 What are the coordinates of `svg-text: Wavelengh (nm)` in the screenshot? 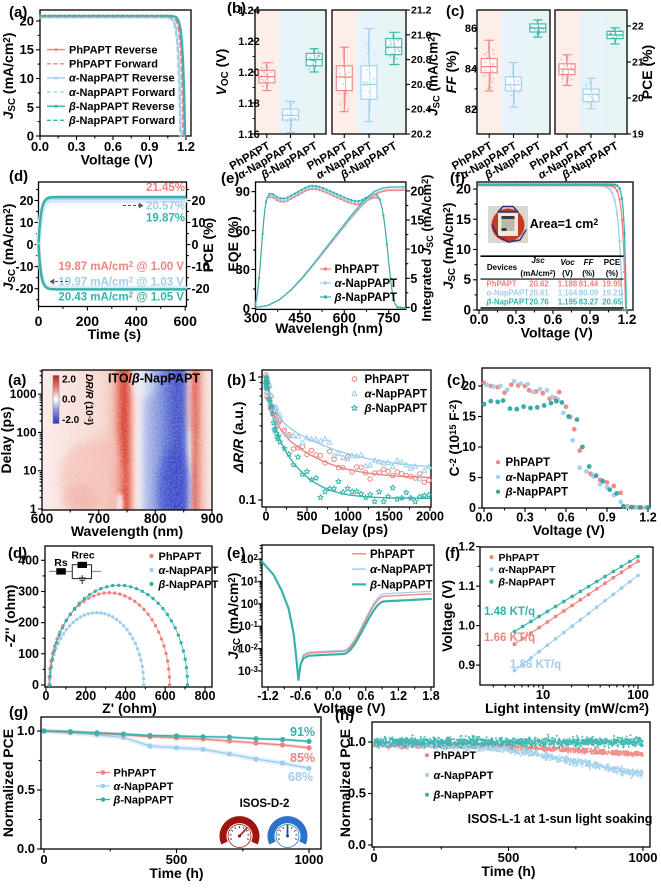 It's located at (329, 328).